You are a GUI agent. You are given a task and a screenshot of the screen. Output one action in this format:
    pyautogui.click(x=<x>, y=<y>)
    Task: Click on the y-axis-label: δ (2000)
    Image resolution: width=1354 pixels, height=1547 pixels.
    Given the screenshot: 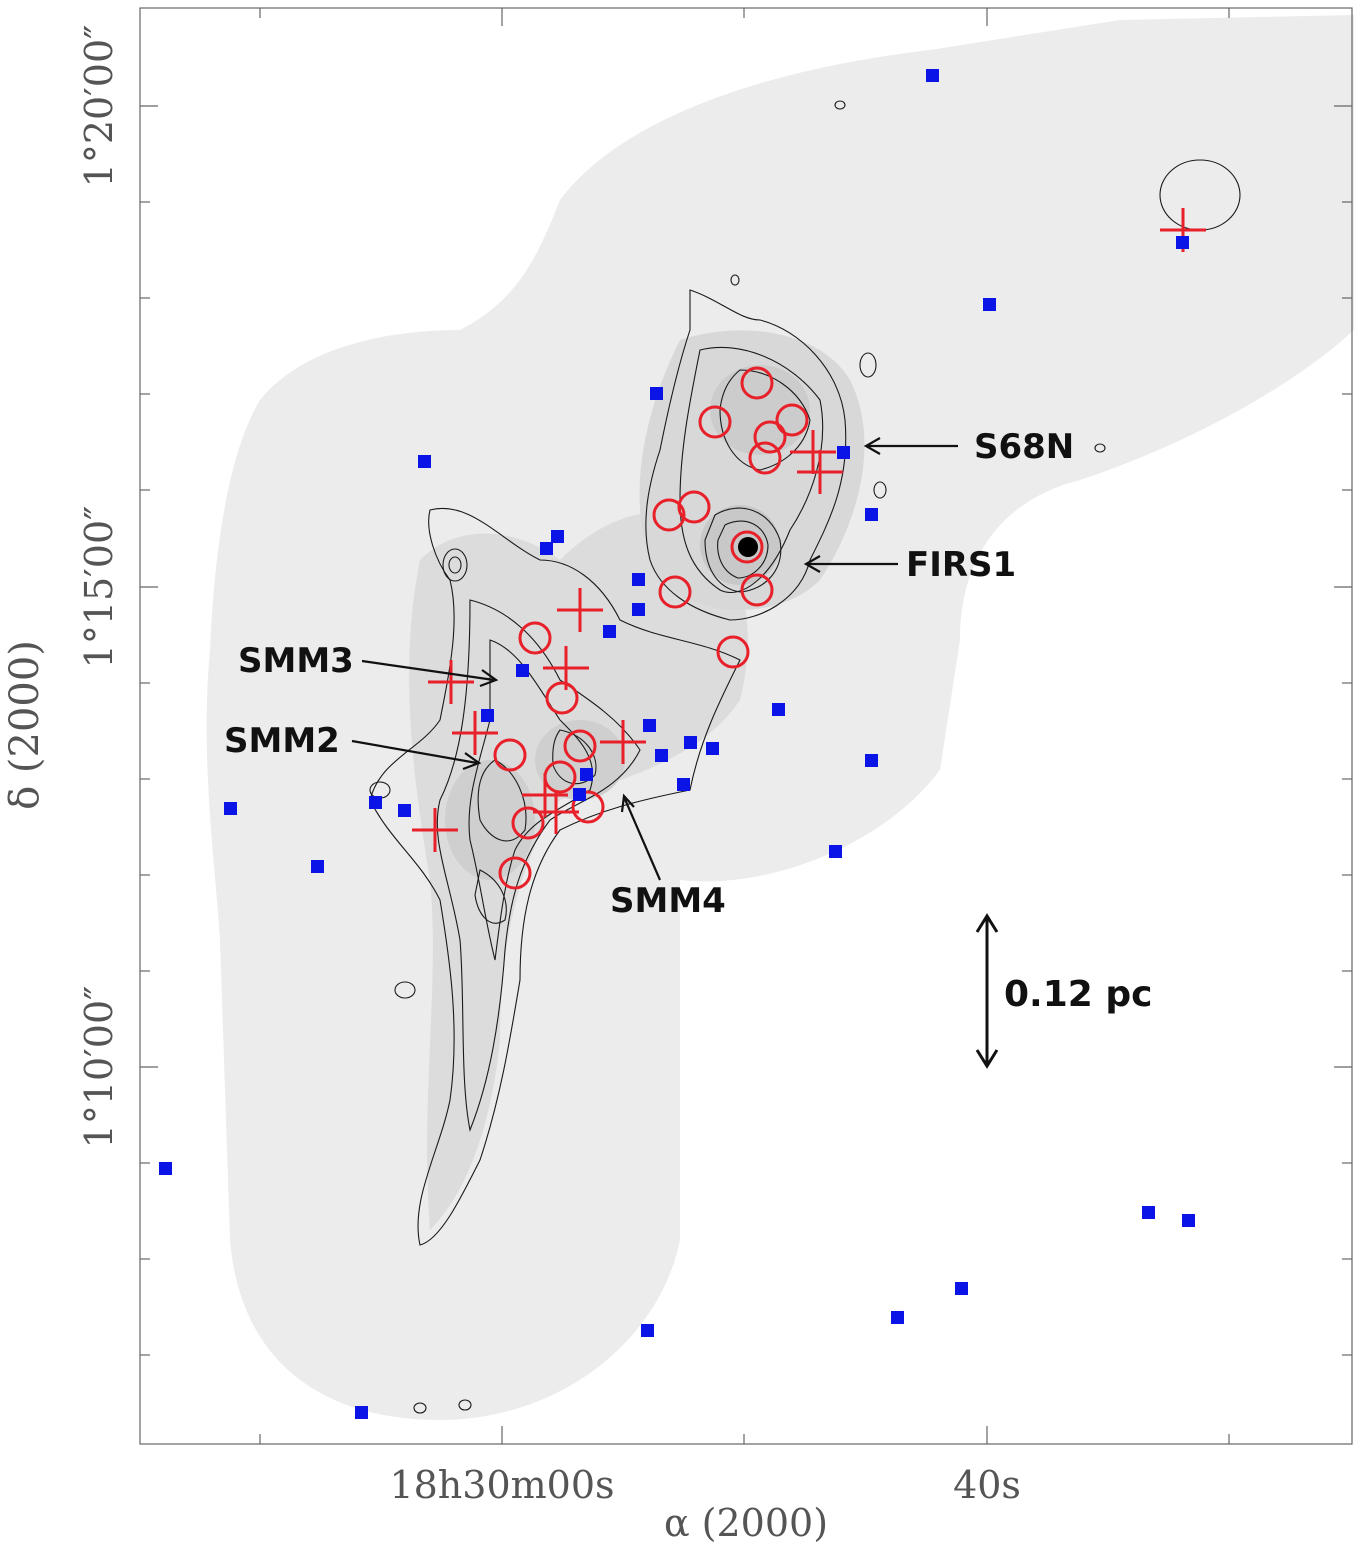 What is the action you would take?
    pyautogui.click(x=25, y=725)
    